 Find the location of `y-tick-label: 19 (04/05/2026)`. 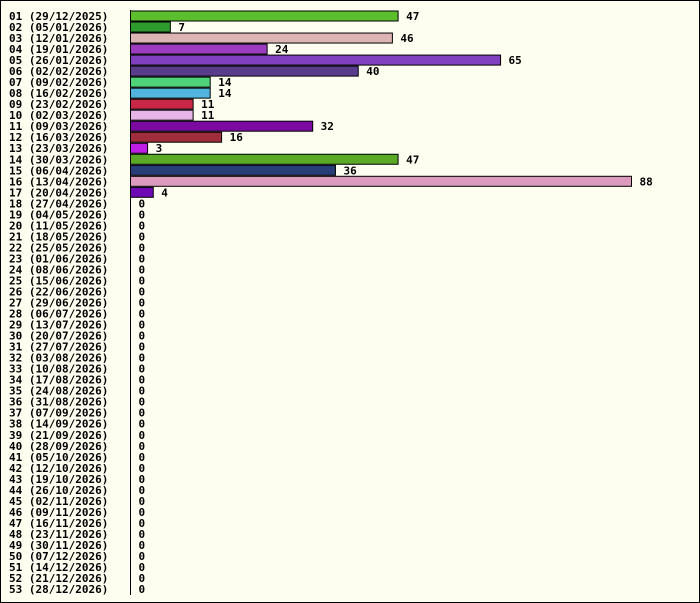

y-tick-label: 19 (04/05/2026) is located at coordinates (58, 214).